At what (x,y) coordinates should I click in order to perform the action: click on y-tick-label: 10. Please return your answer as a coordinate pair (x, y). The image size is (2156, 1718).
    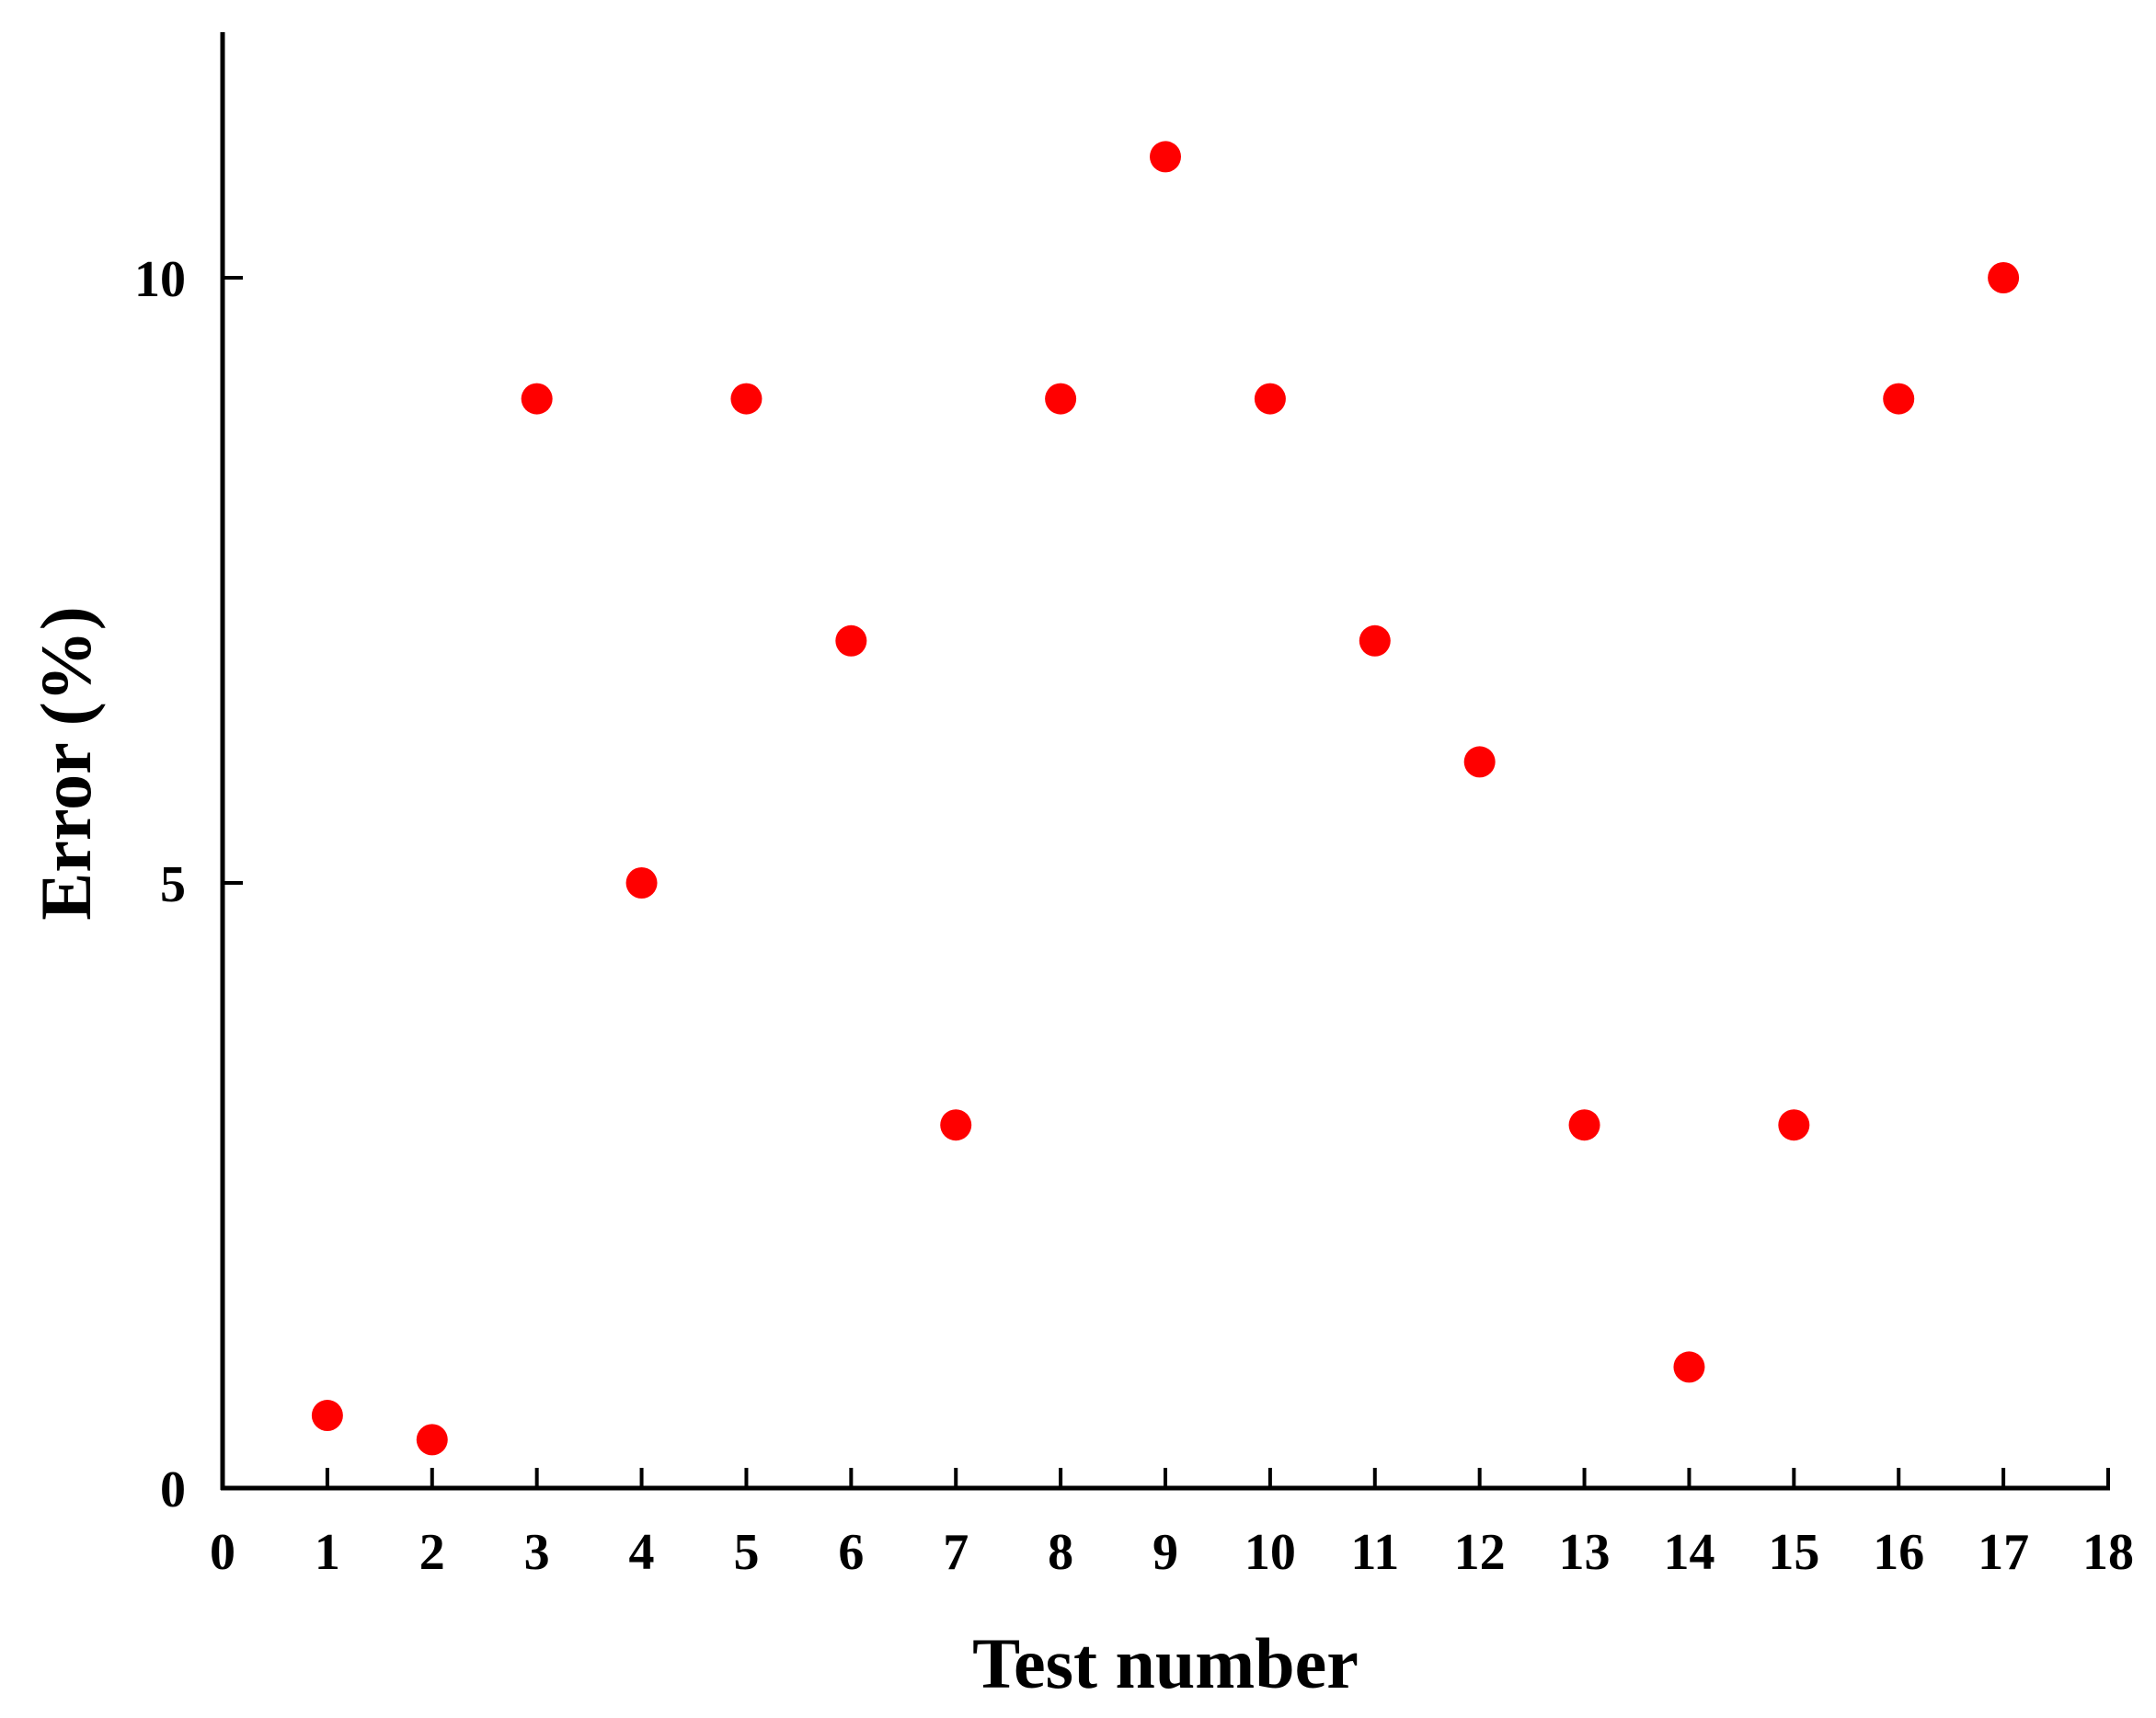
    Looking at the image, I should click on (160, 279).